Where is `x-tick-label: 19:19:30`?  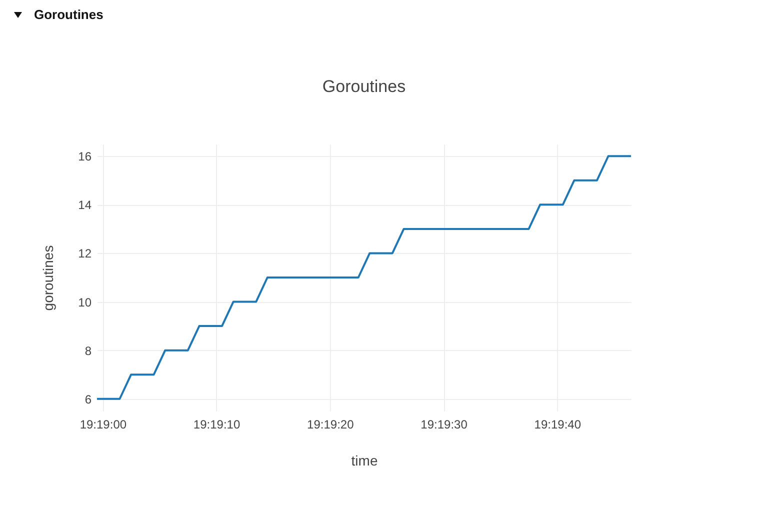 x-tick-label: 19:19:30 is located at coordinates (444, 425).